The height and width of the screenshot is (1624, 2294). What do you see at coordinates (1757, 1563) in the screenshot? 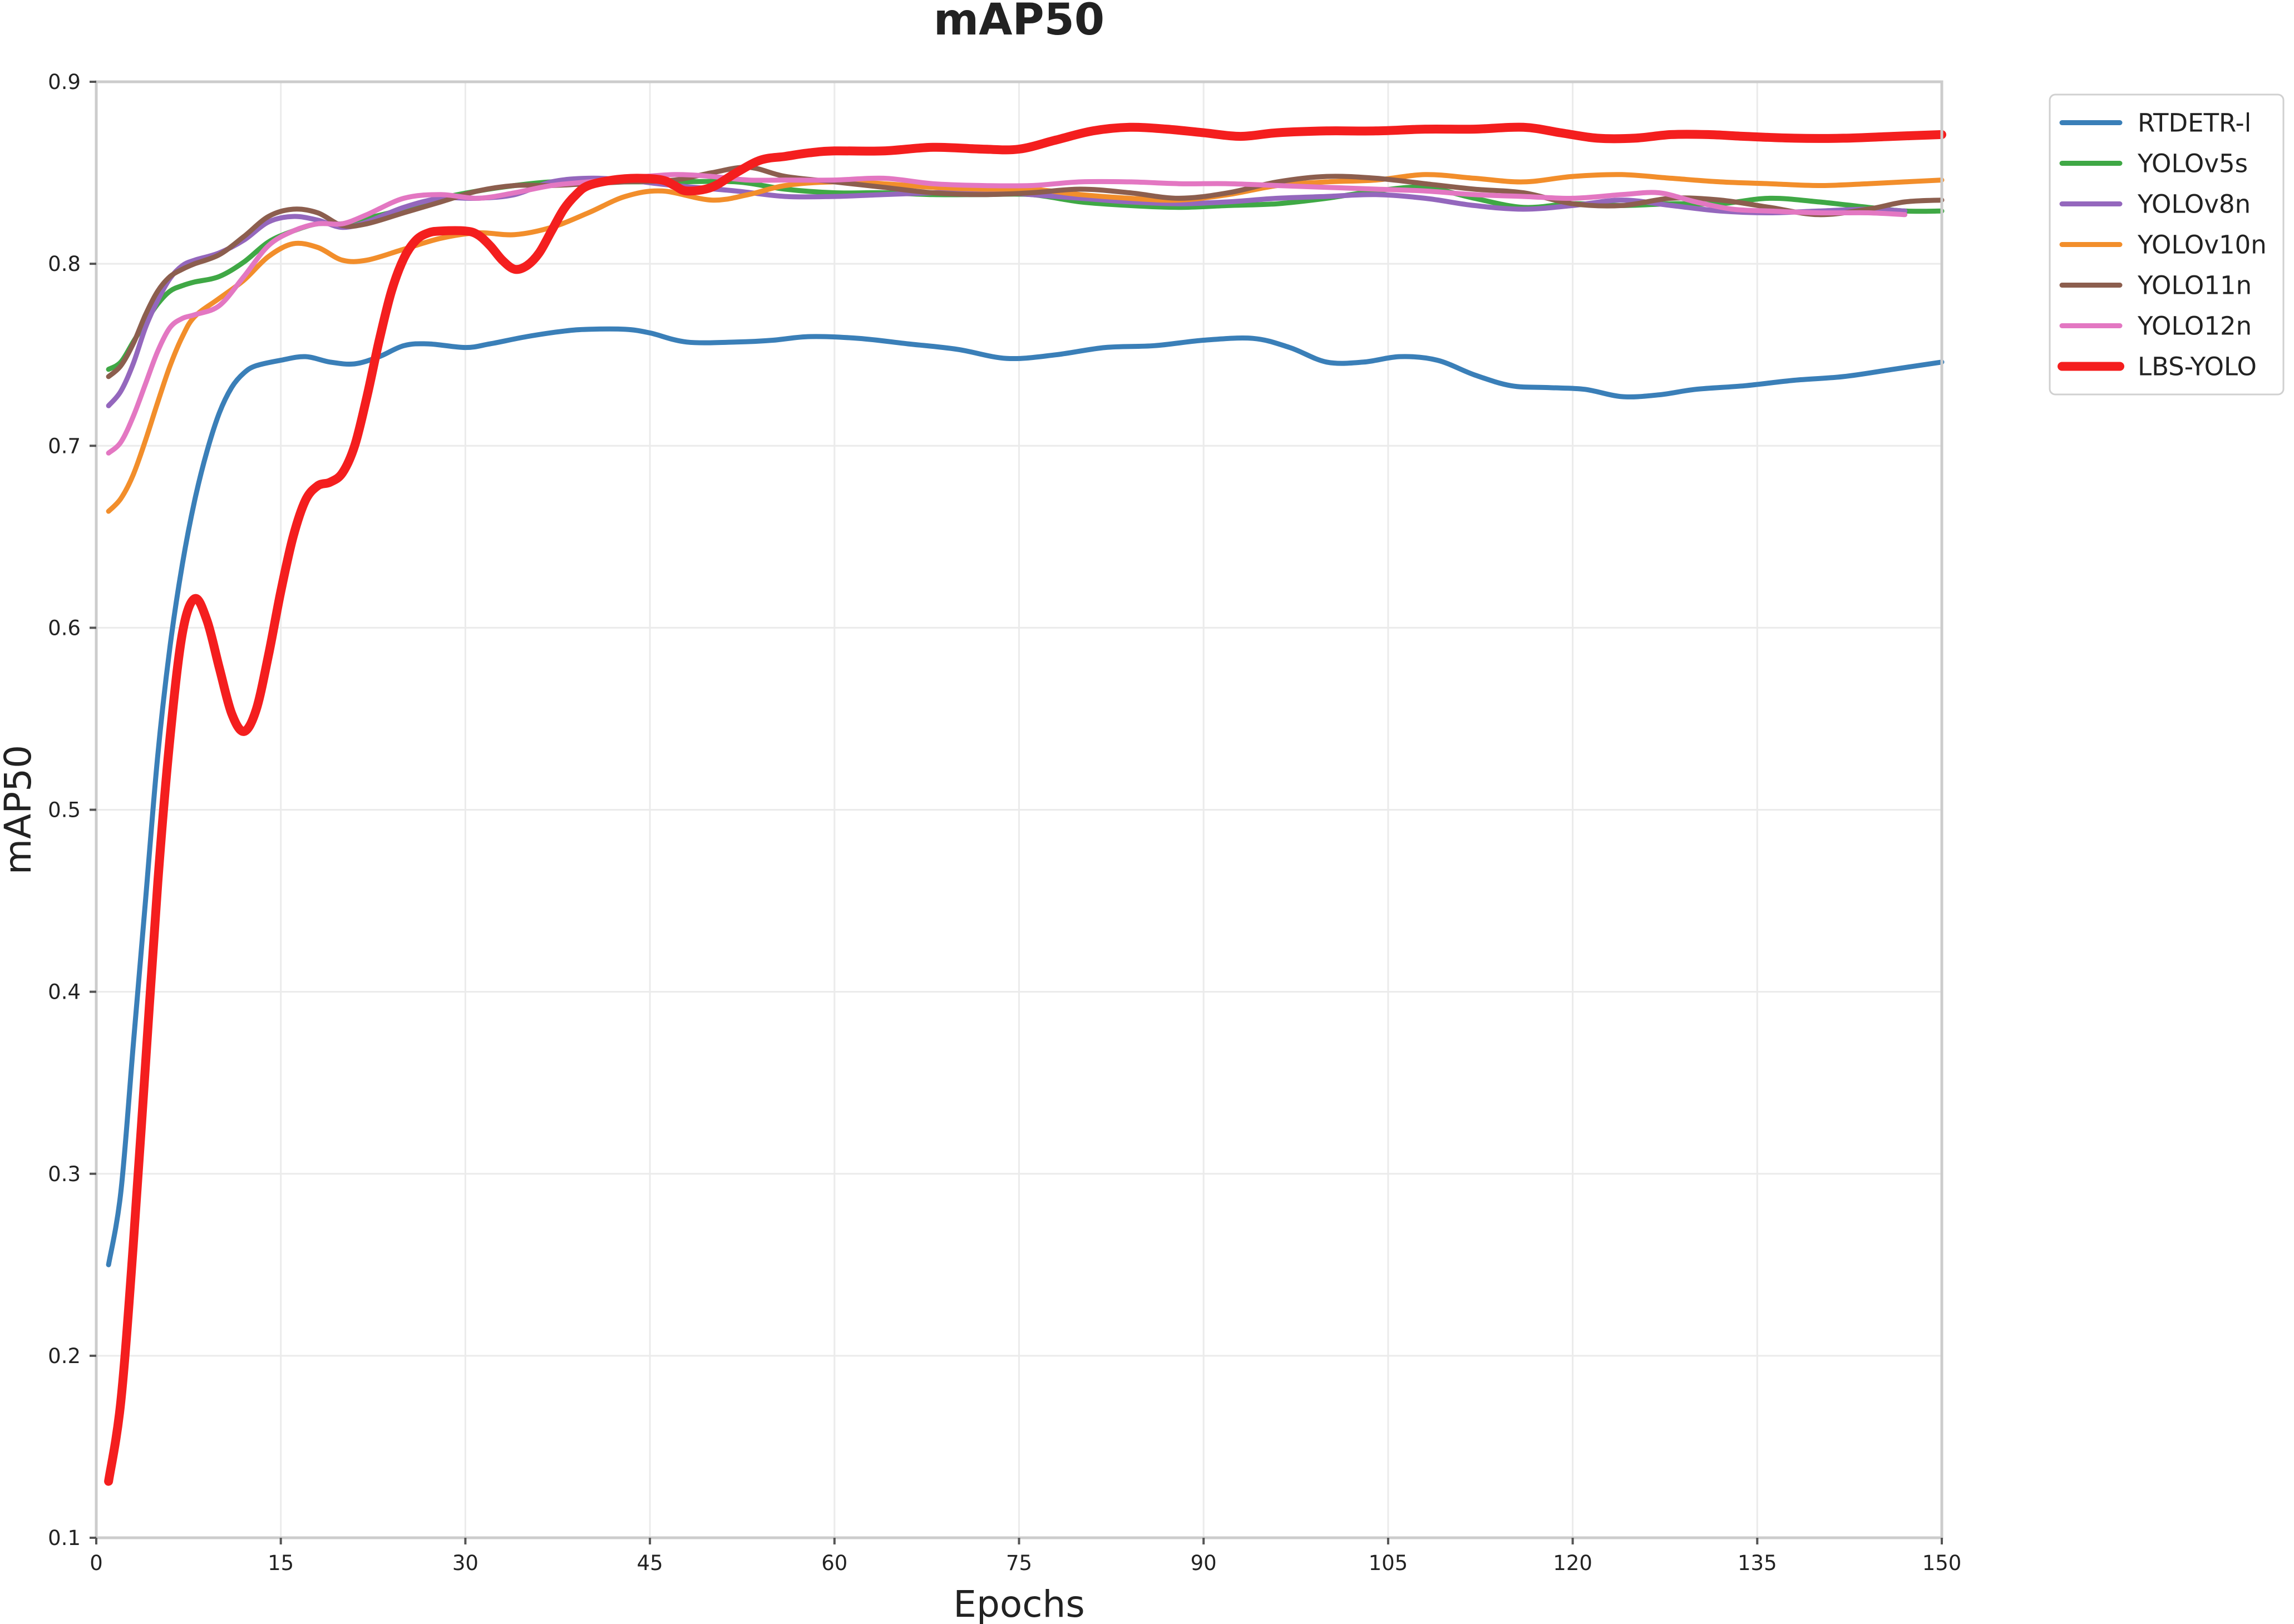
I see `x-tick-label: 135` at bounding box center [1757, 1563].